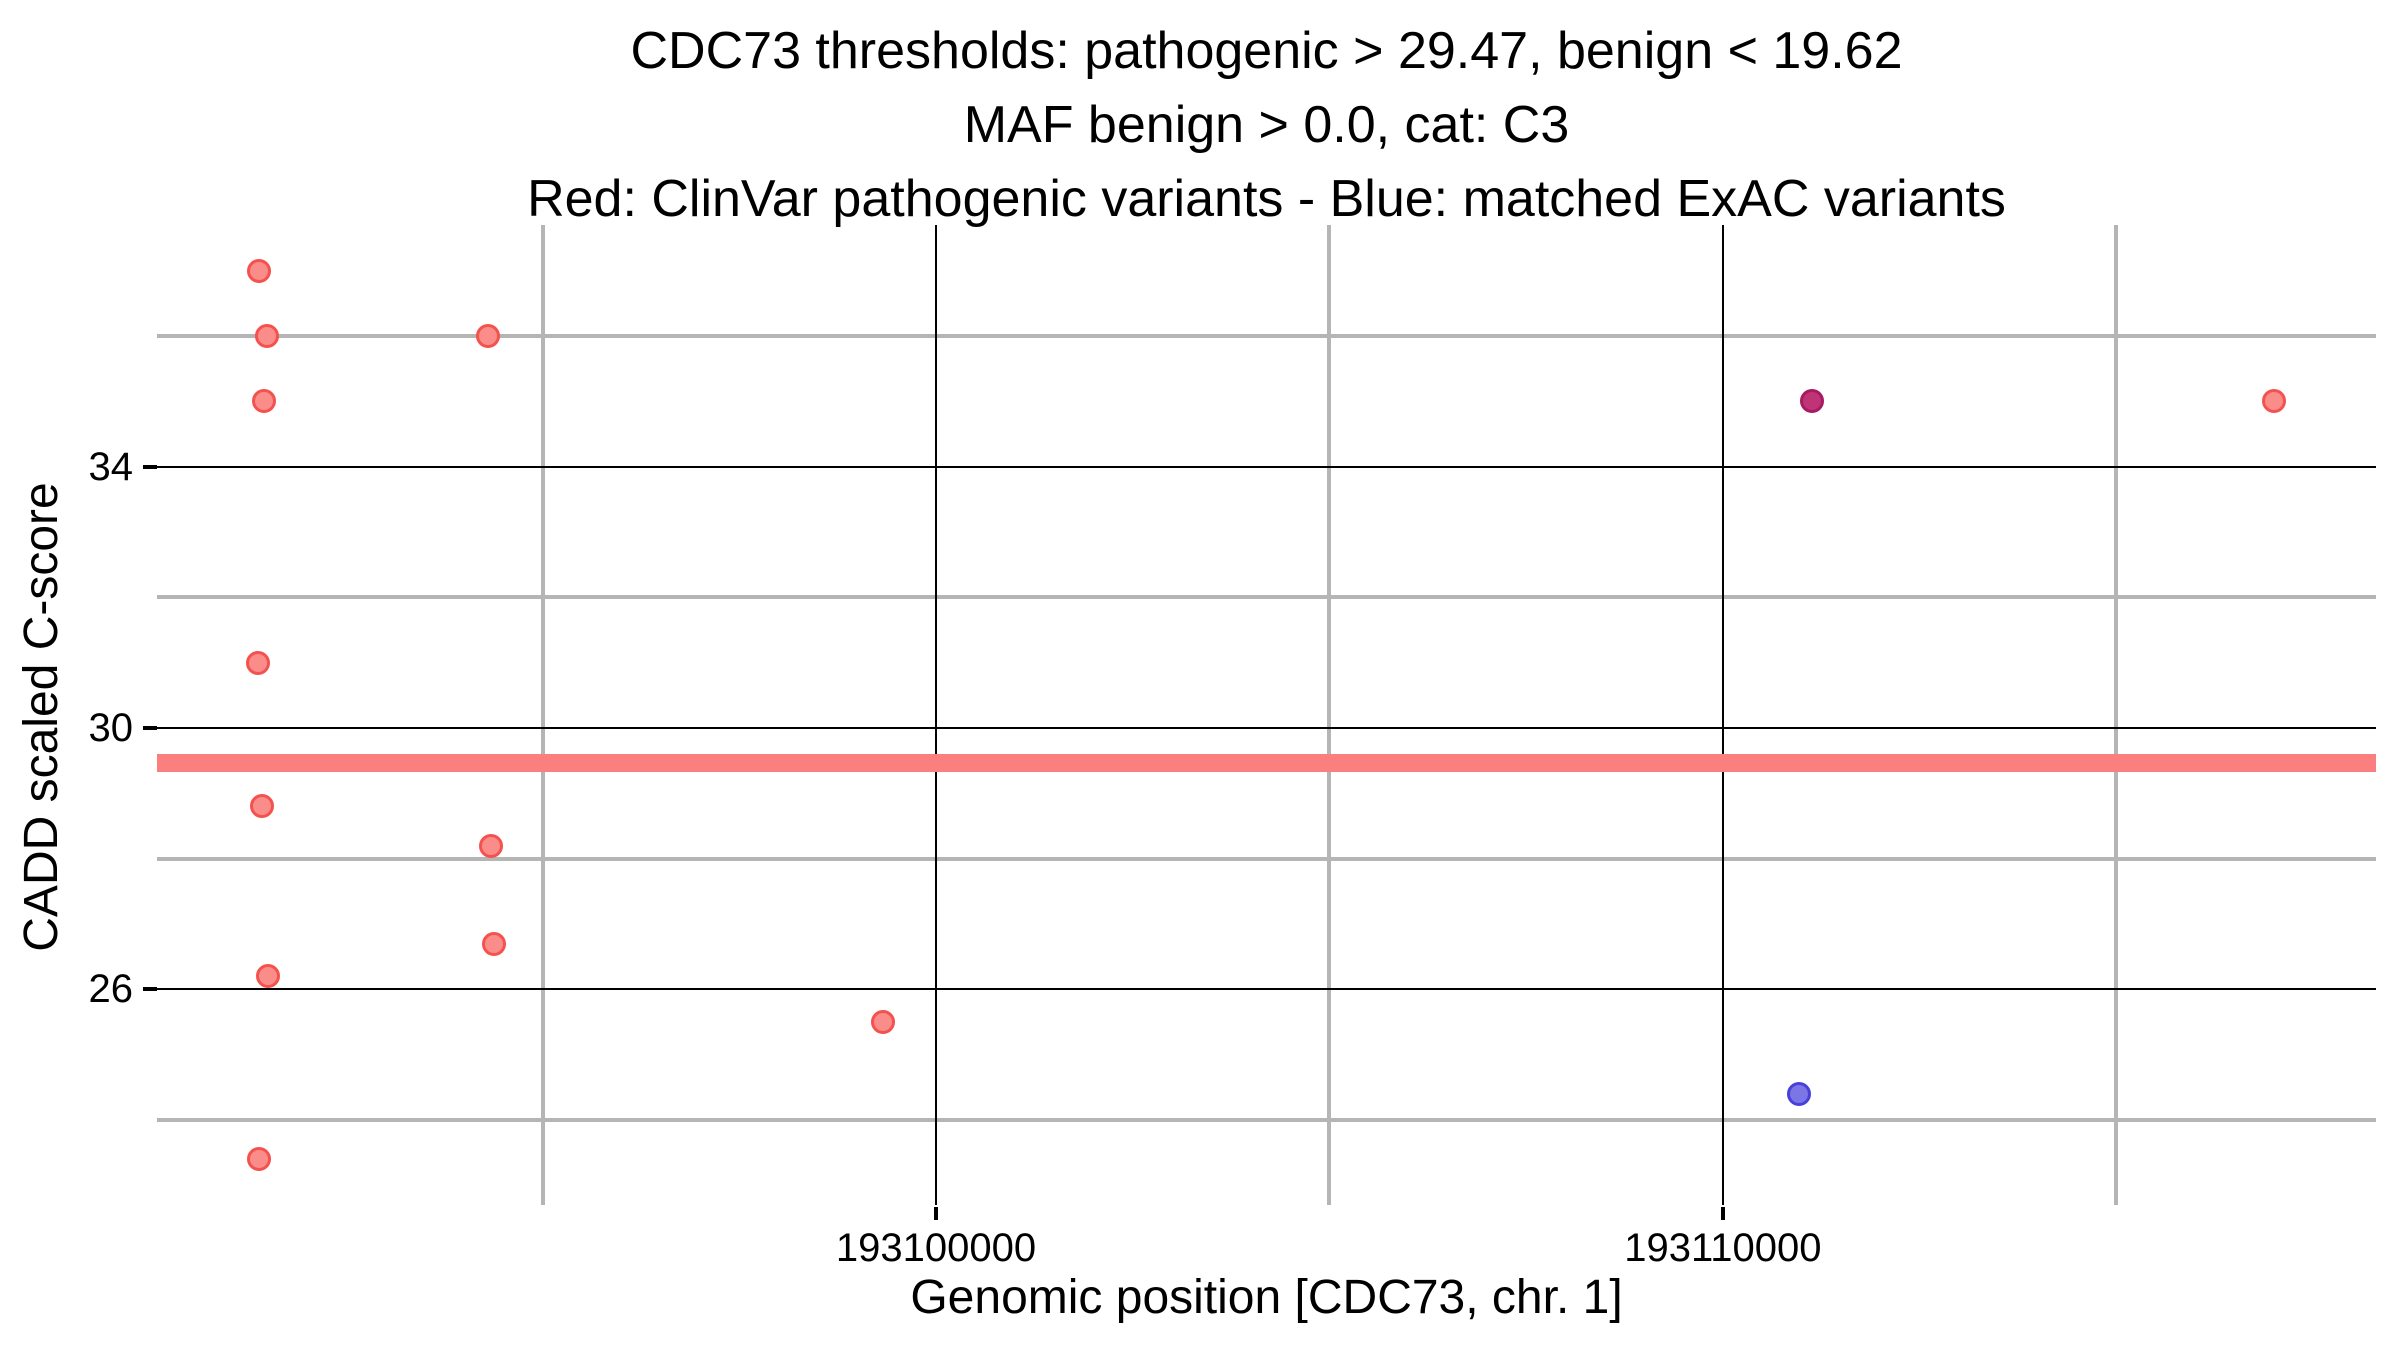 This screenshot has height=1350, width=2400. What do you see at coordinates (1799, 1093) in the screenshot?
I see `data-point-exac` at bounding box center [1799, 1093].